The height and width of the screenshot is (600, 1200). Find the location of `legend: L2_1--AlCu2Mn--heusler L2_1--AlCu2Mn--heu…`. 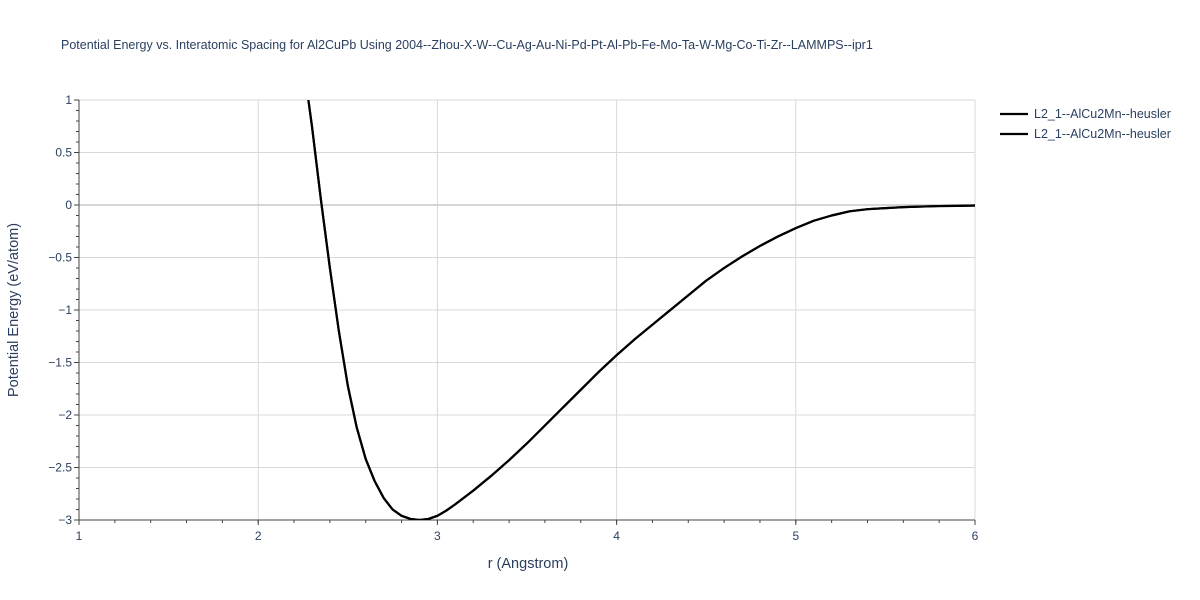

legend: L2_1--AlCu2Mn--heusler L2_1--AlCu2Mn--heu… is located at coordinates (1085, 124).